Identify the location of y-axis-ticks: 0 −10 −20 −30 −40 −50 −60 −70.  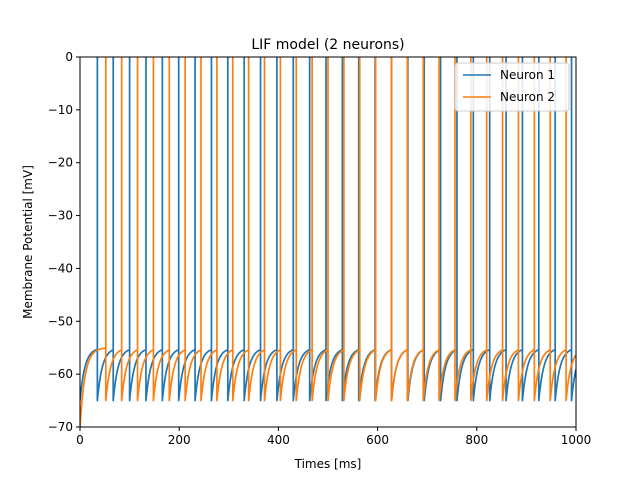
(64, 242).